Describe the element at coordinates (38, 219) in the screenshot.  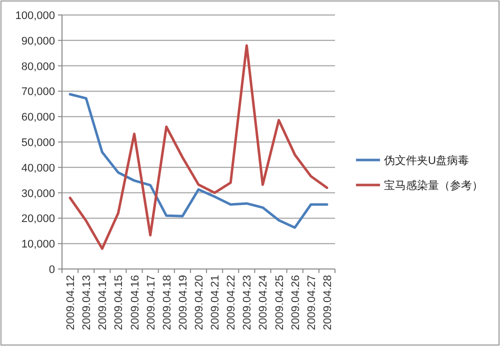
I see `y-tick-label: 20,000` at that location.